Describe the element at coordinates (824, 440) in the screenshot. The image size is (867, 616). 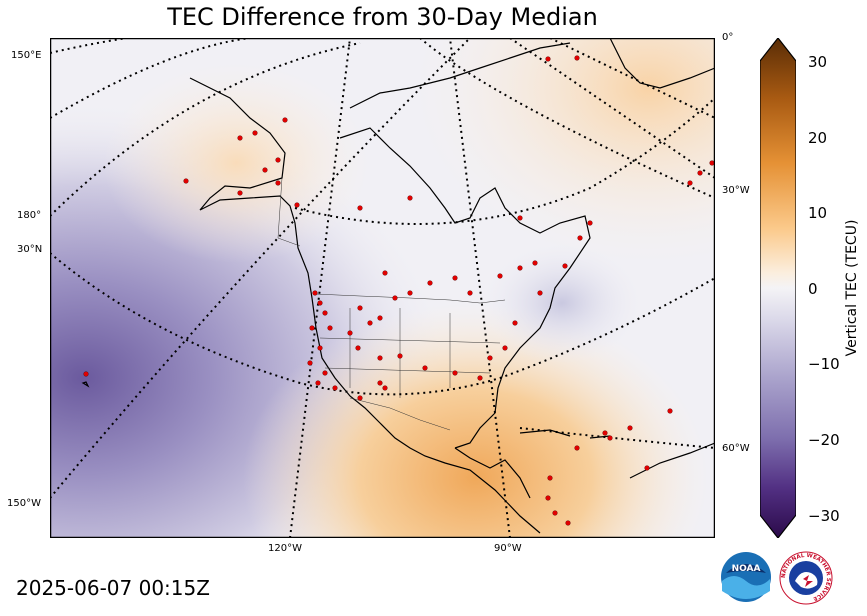
I see `colorbar-tick-minus20: −20` at that location.